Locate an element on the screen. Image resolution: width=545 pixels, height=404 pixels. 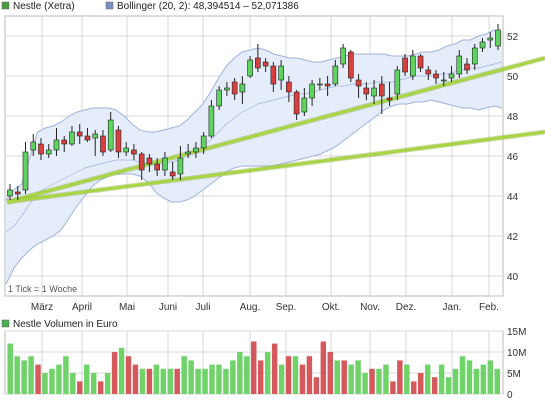
price-x-tick-label: Jan. is located at coordinates (452, 307).